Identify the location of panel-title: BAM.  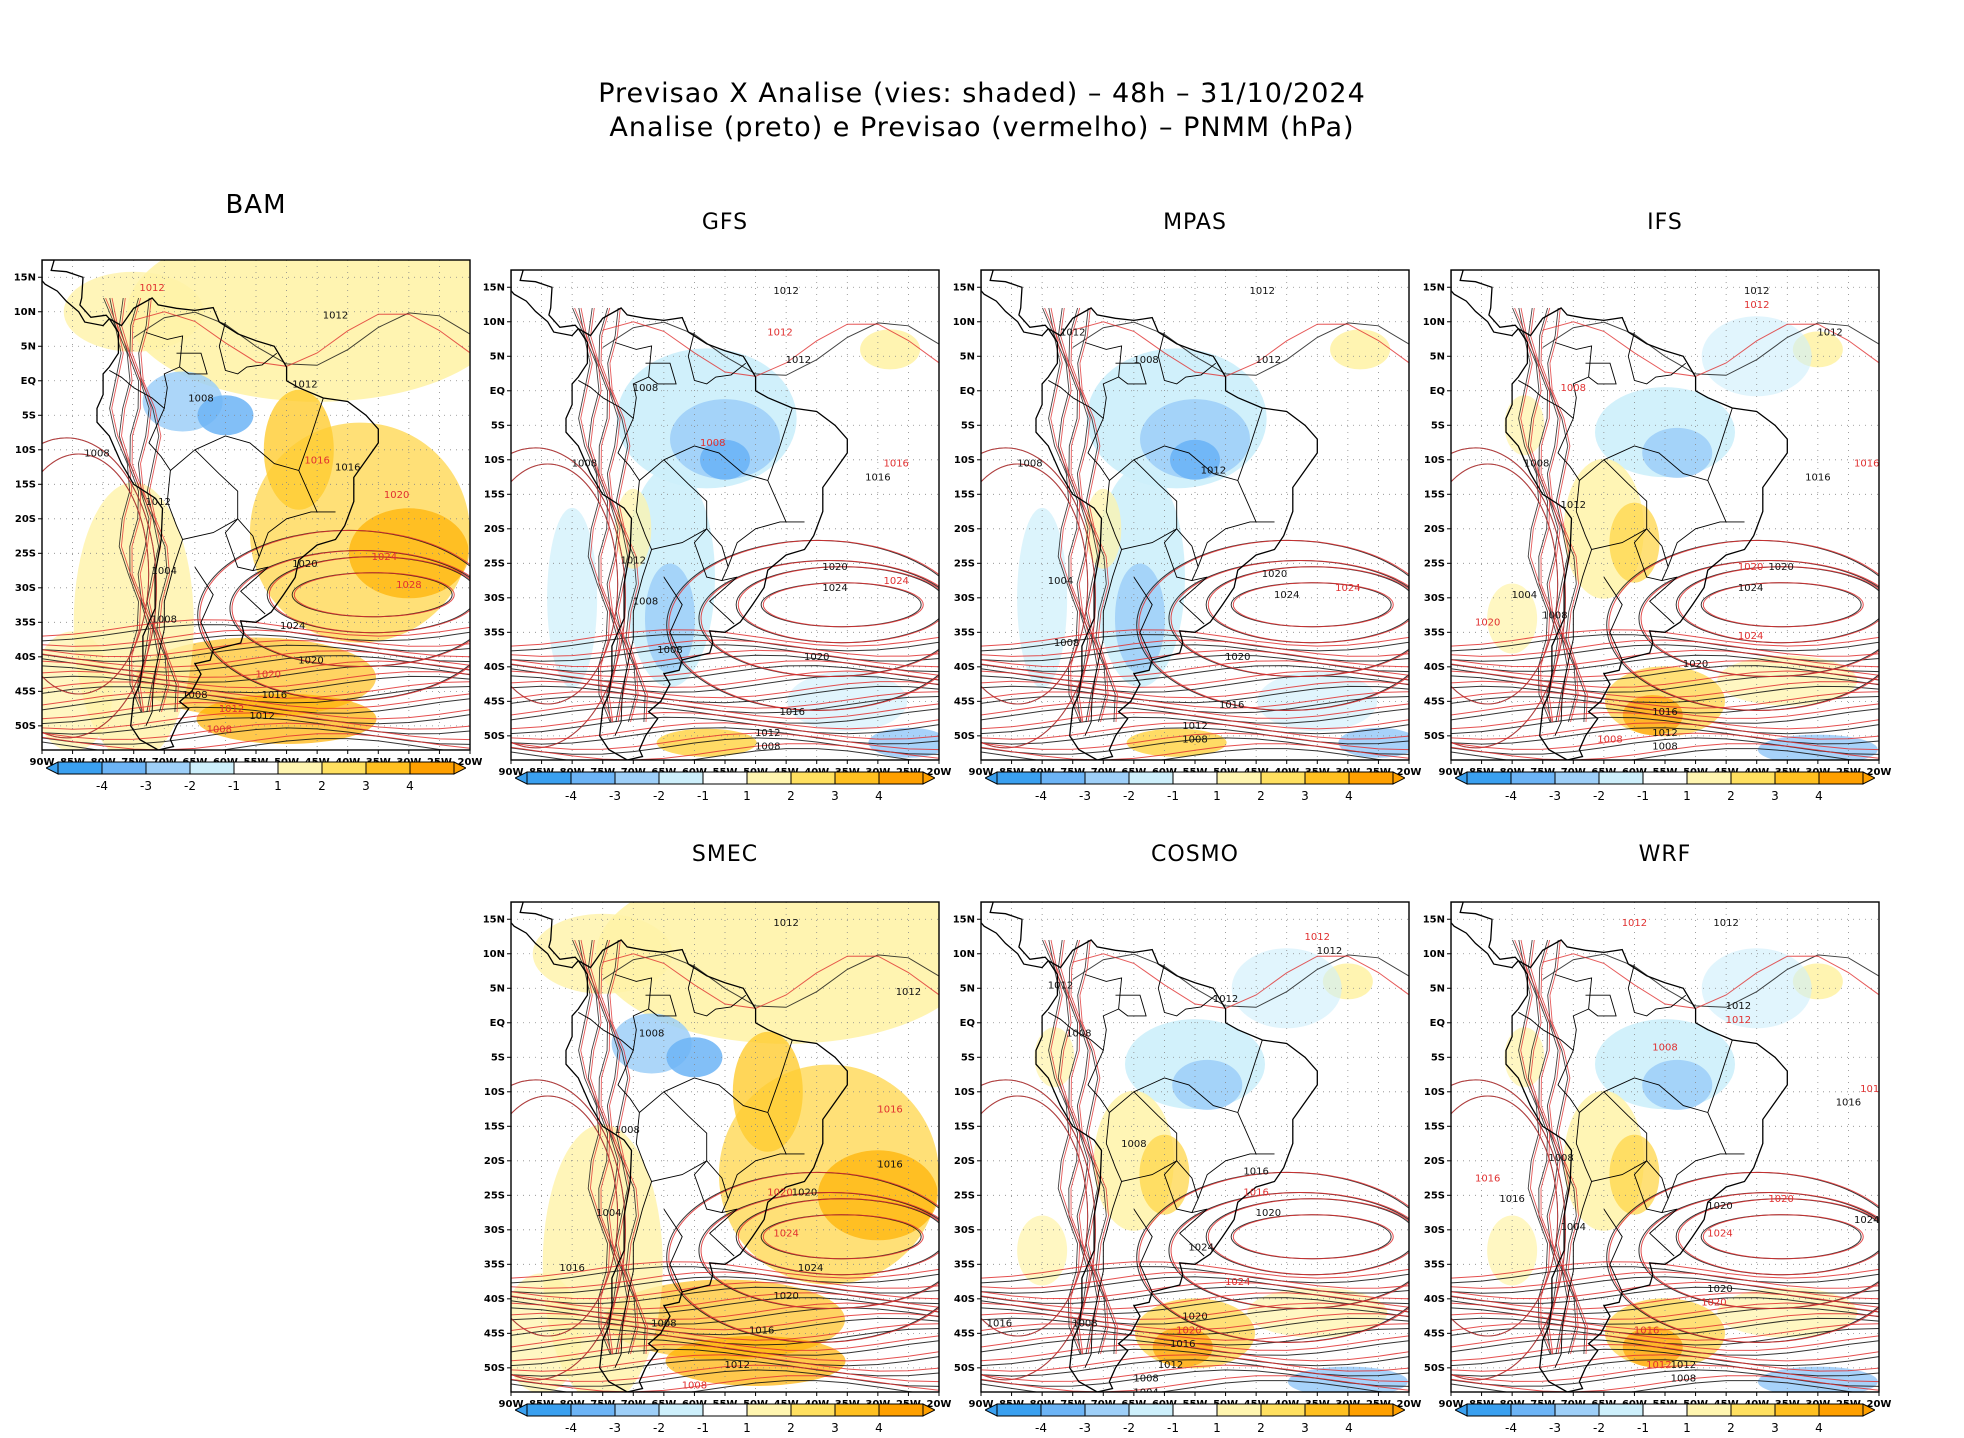
(256, 205).